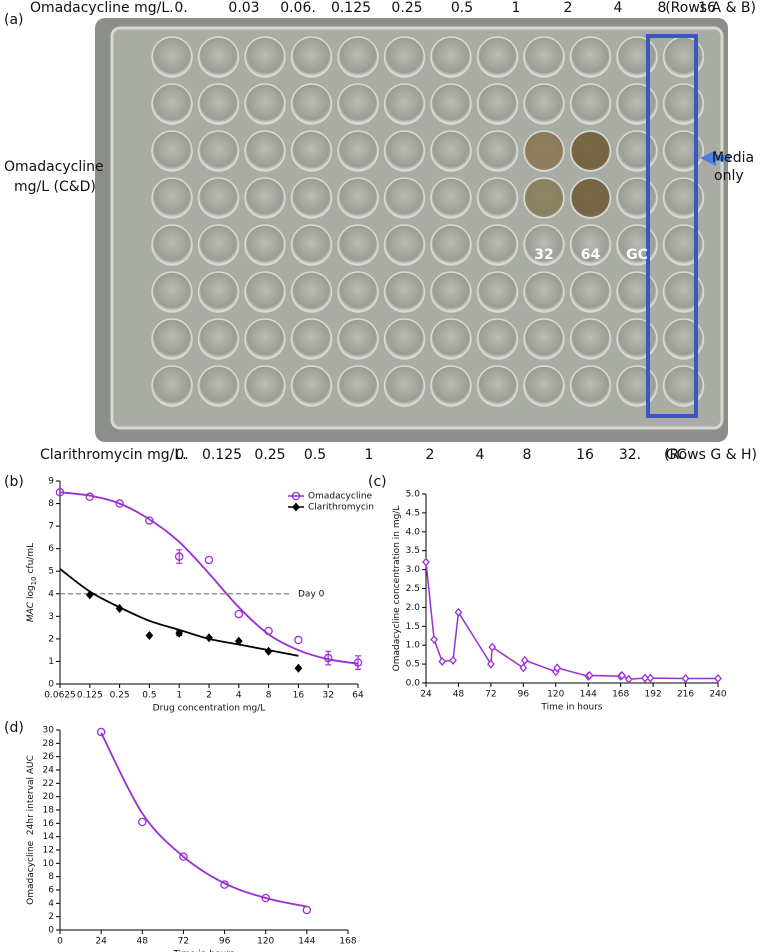 This screenshot has width=760, height=952. What do you see at coordinates (101, 942) in the screenshot?
I see `x-tick-label: 24` at bounding box center [101, 942].